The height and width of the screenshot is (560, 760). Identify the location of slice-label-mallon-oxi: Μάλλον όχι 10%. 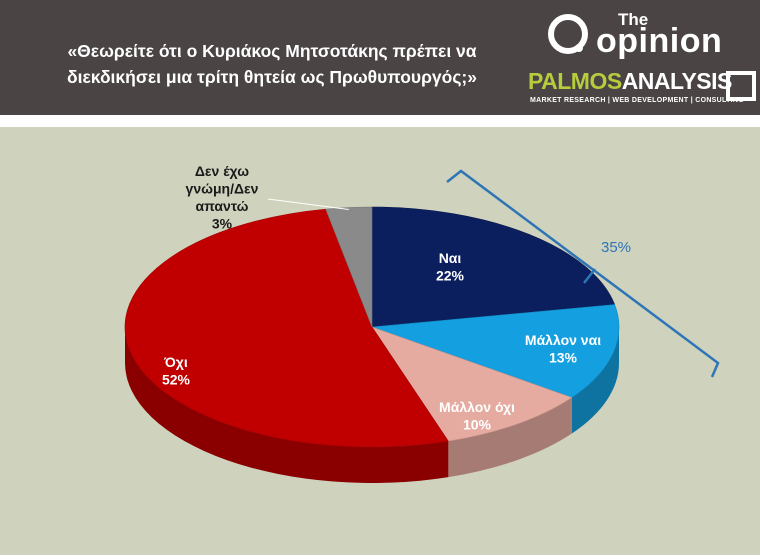
(477, 416).